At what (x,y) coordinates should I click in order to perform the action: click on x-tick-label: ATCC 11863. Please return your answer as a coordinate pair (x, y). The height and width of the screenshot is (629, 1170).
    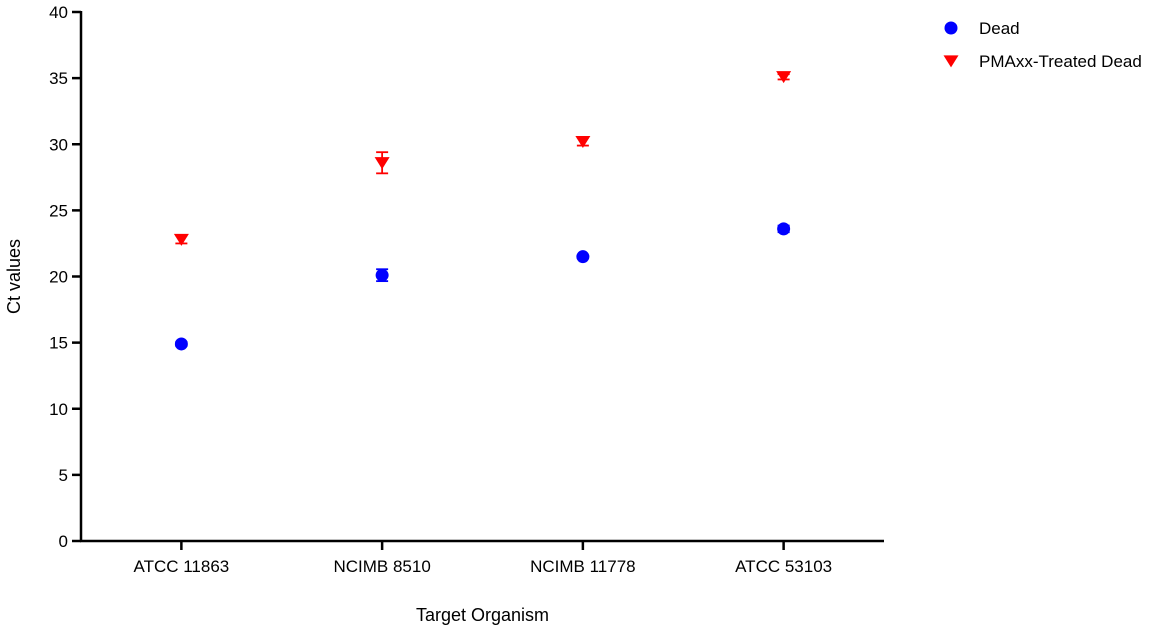
    Looking at the image, I should click on (182, 566).